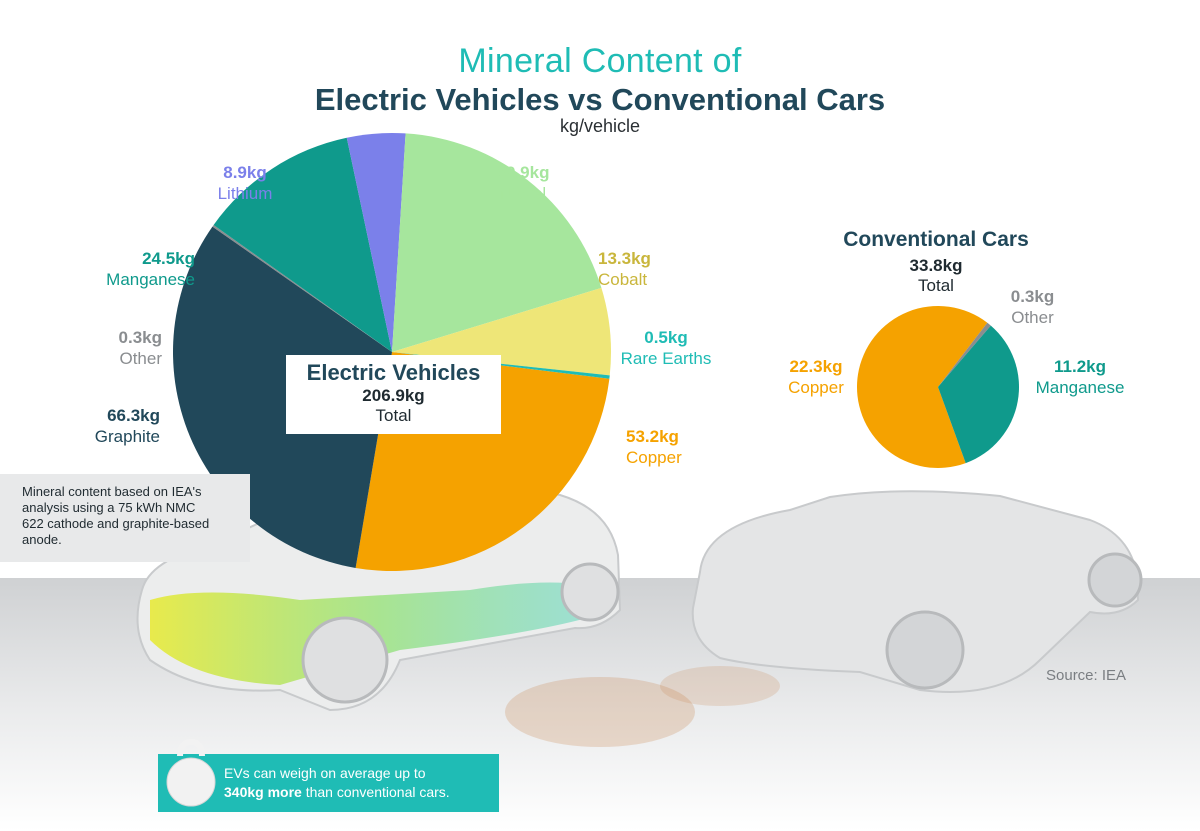 The width and height of the screenshot is (1200, 831). What do you see at coordinates (523, 183) in the screenshot?
I see `label-nickel: 39.9kg Nickel` at bounding box center [523, 183].